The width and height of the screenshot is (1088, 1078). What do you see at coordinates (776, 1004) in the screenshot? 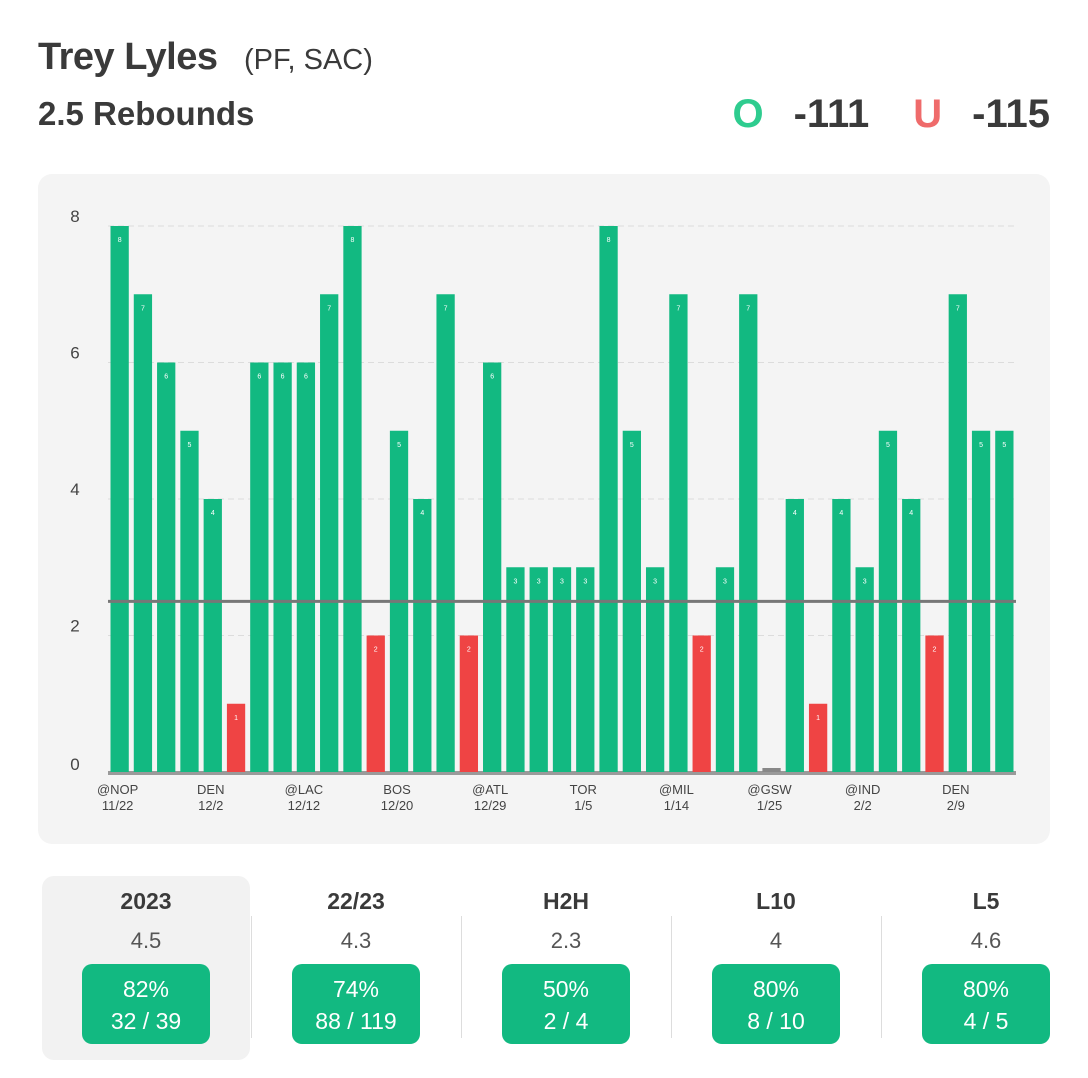
I see `stat-hit-rate-badge: 80% 8 / 10` at bounding box center [776, 1004].